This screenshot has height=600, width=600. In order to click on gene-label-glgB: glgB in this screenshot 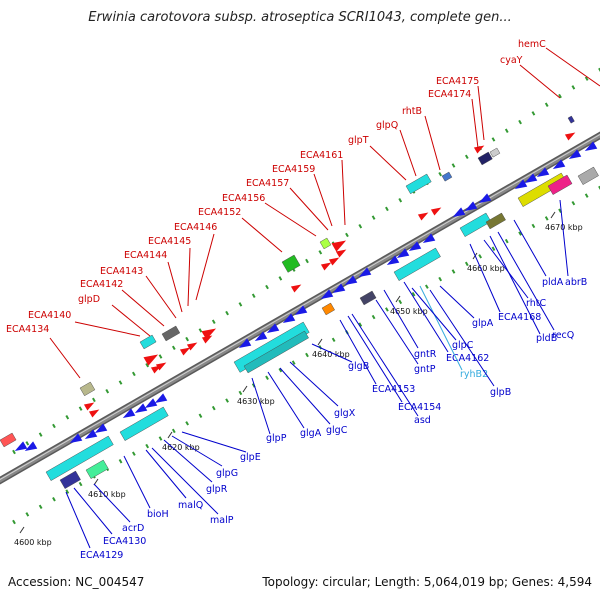, I will do `click(358, 366)`.